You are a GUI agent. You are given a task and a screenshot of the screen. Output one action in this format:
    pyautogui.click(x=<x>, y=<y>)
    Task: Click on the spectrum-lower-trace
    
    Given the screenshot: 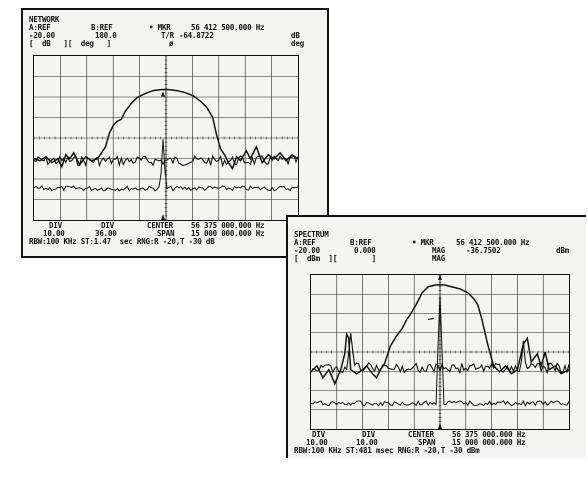 What is the action you would take?
    pyautogui.click(x=440, y=350)
    